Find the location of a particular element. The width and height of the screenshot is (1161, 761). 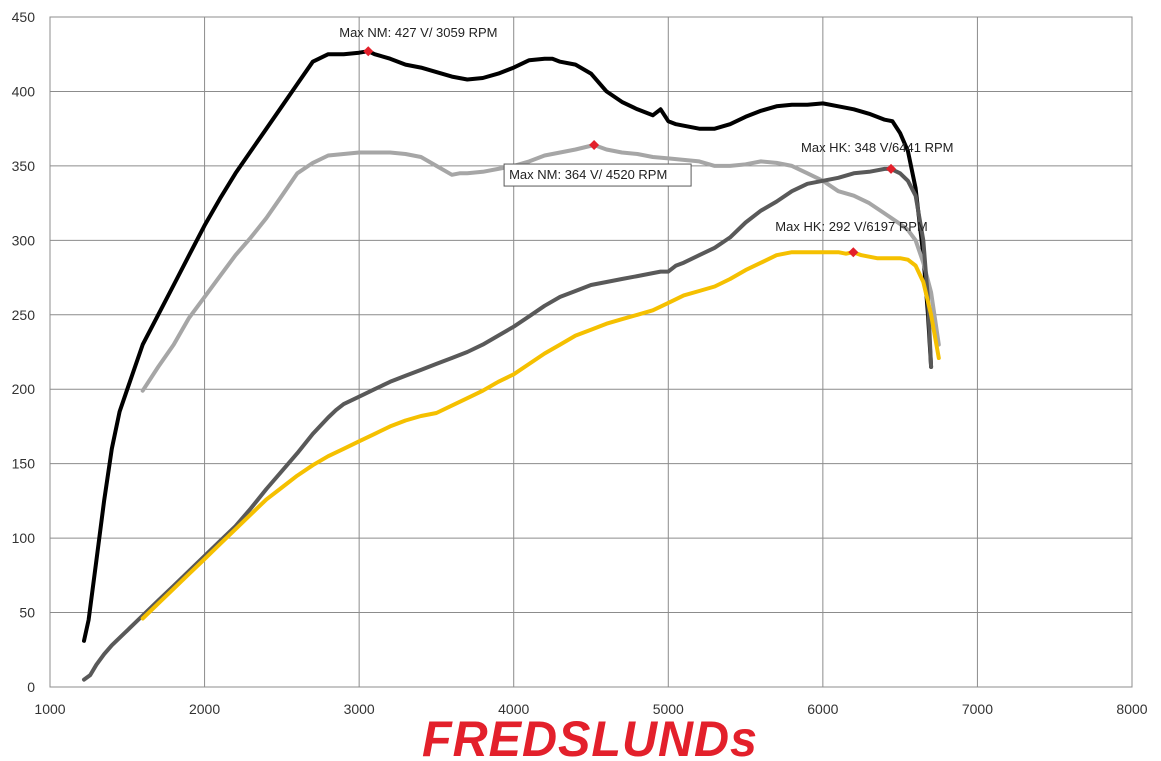

y-tick-label: 300 is located at coordinates (24, 240).